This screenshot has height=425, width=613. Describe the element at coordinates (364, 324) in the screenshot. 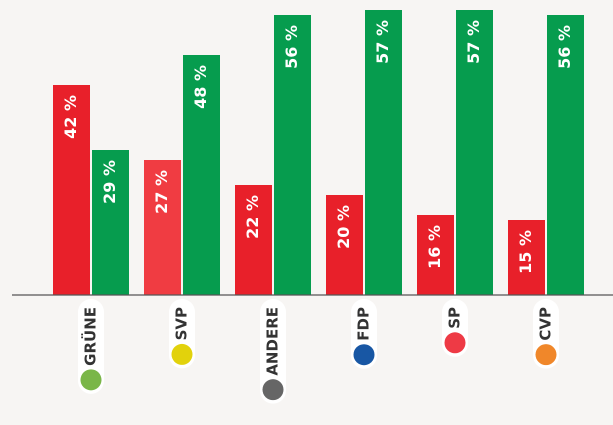

I see `category-label: FDP` at that location.